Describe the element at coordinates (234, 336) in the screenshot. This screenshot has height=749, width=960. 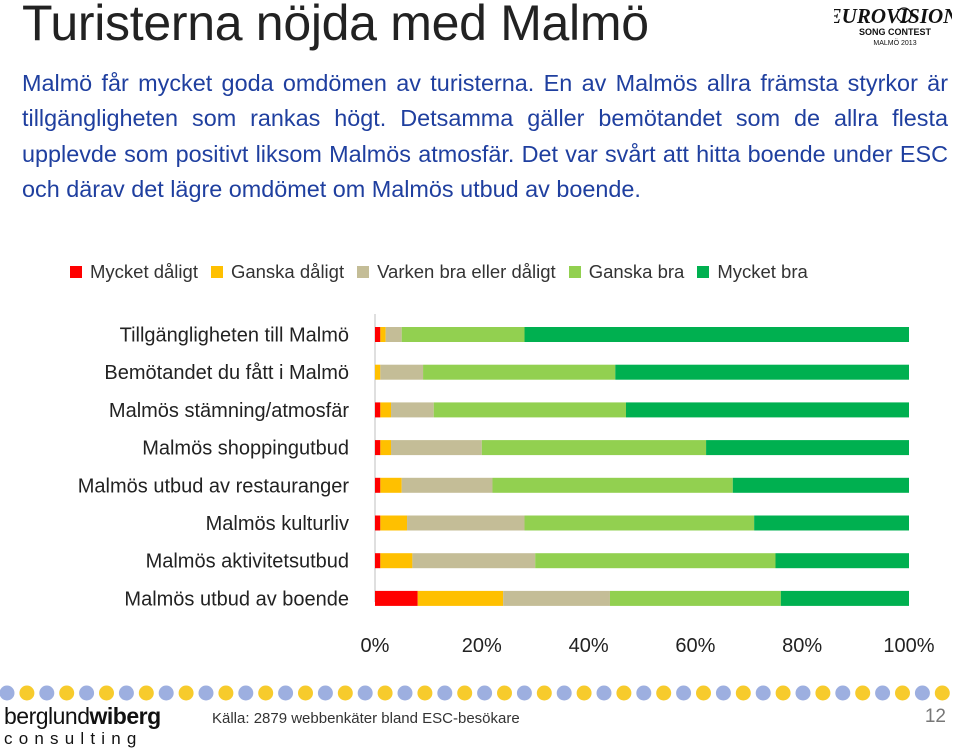
I see `category-label: Tillgängligheten till Malmö` at that location.